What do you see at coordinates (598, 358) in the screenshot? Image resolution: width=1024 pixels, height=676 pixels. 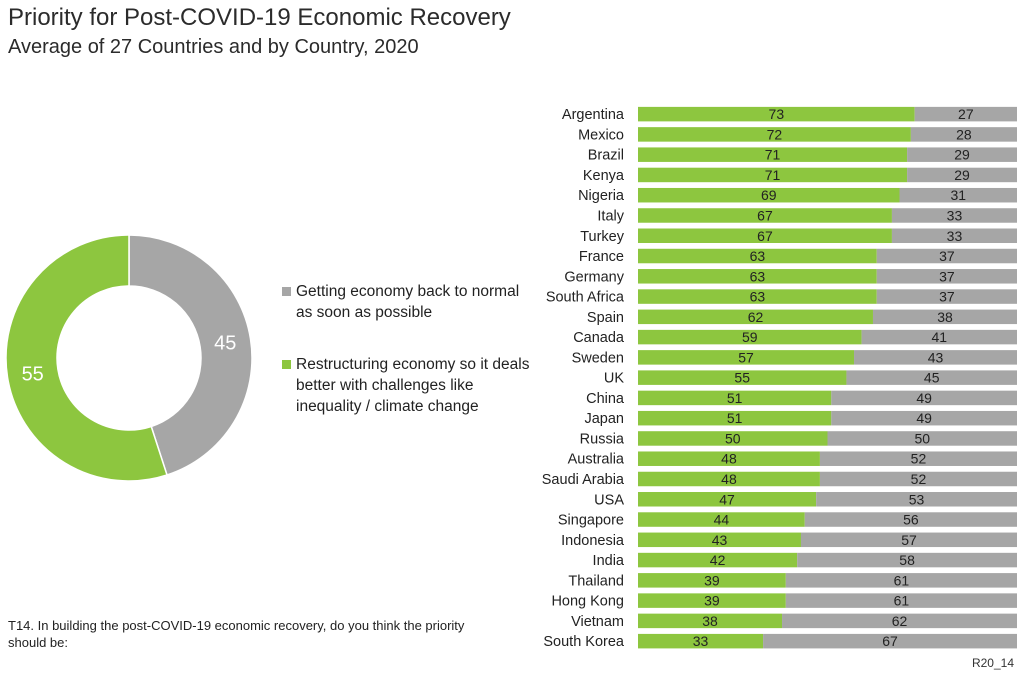 I see `country-label: Sweden` at bounding box center [598, 358].